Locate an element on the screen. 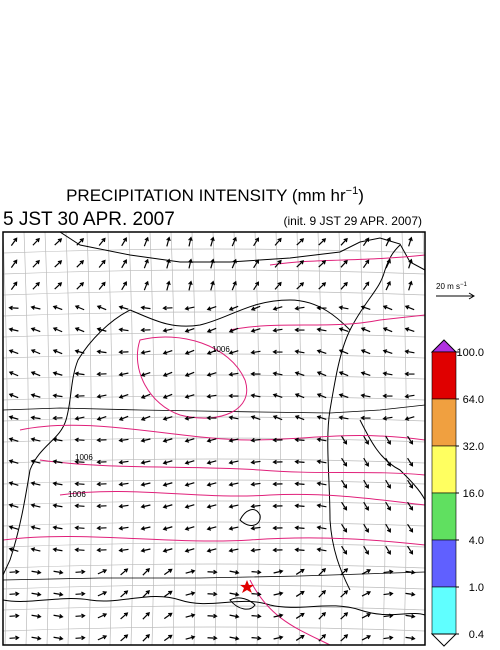 The width and height of the screenshot is (500, 650). boundary-line is located at coordinates (214, 409).